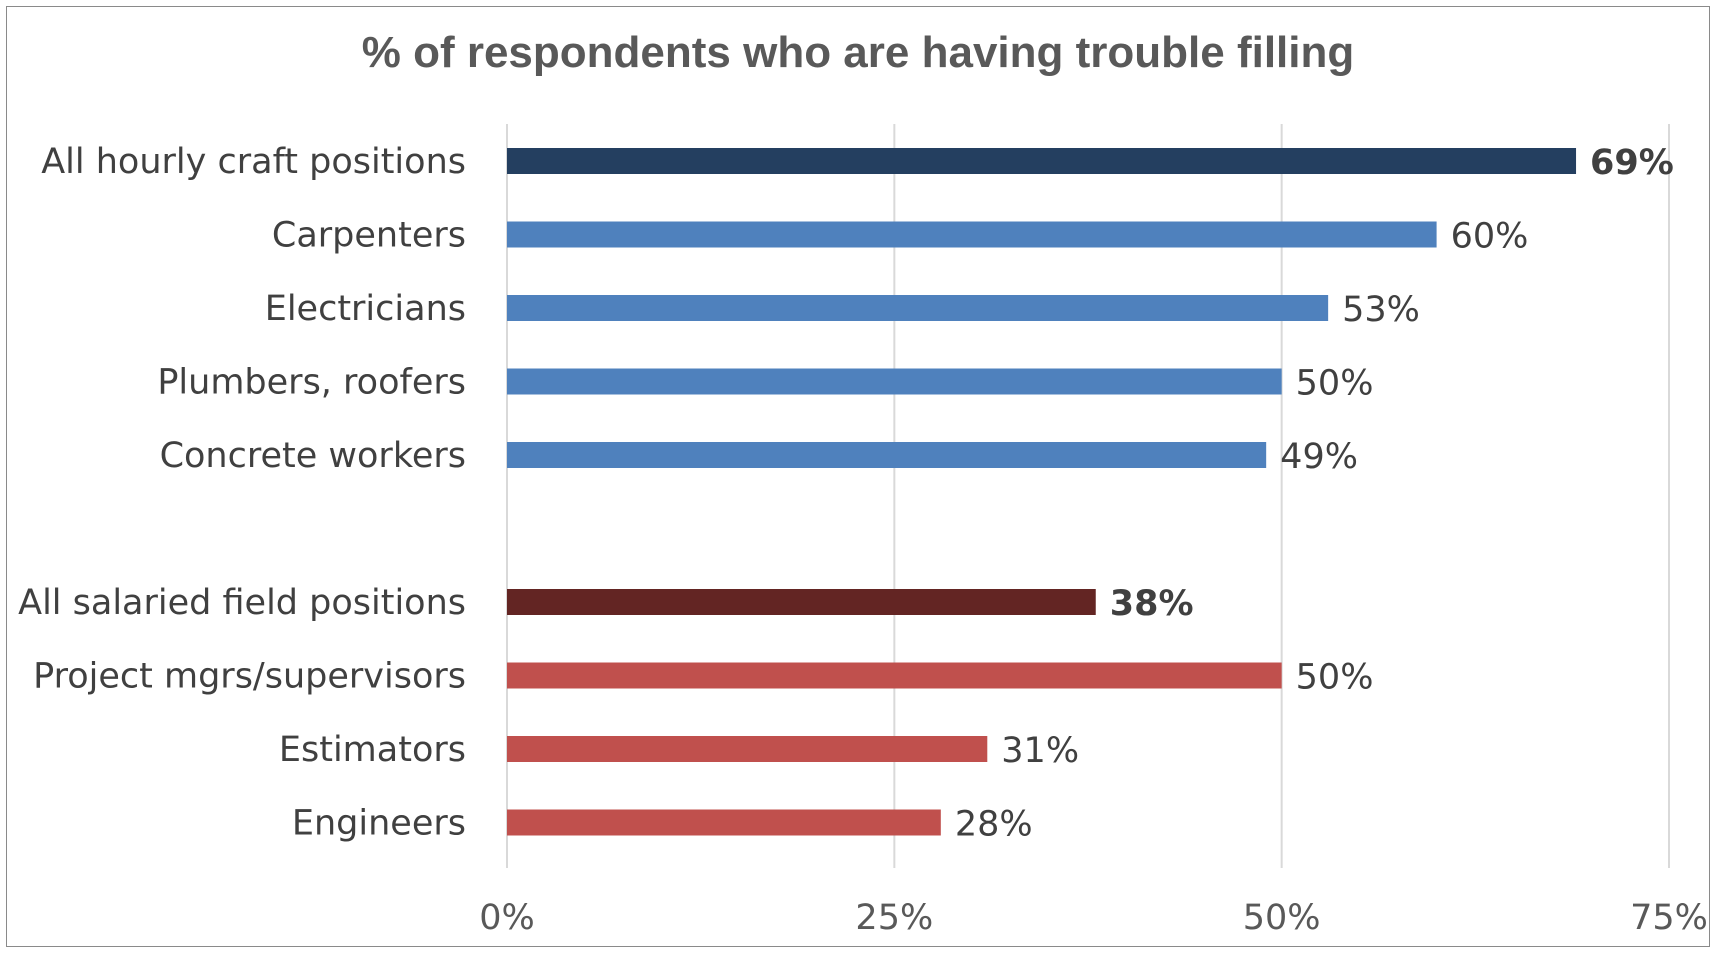 This screenshot has height=953, width=1716. What do you see at coordinates (313, 456) in the screenshot?
I see `category-label: Concrete workers` at bounding box center [313, 456].